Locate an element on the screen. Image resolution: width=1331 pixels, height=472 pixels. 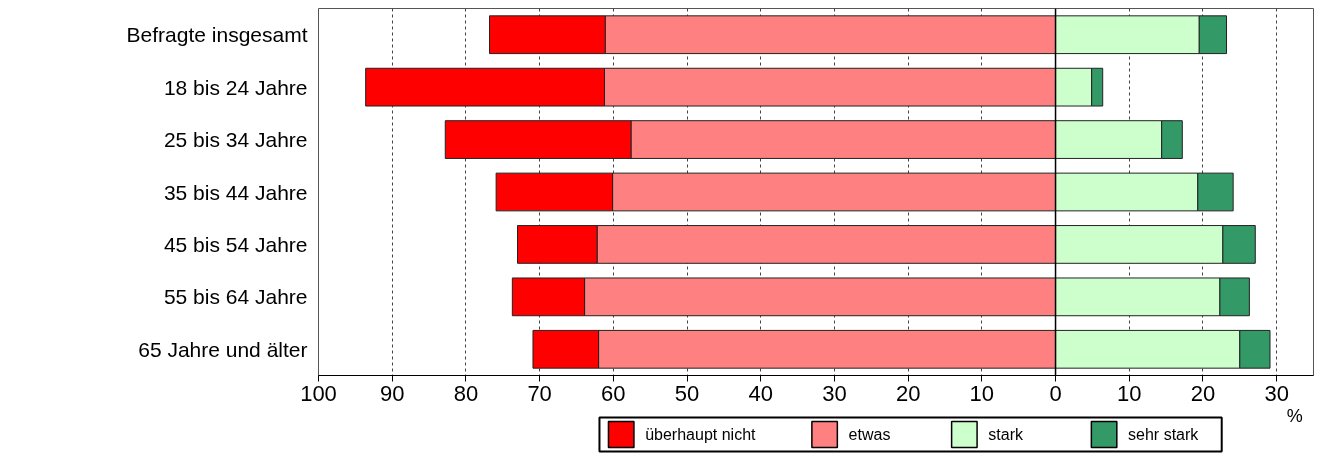
legend-label: überhaupt nicht is located at coordinates (701, 434).